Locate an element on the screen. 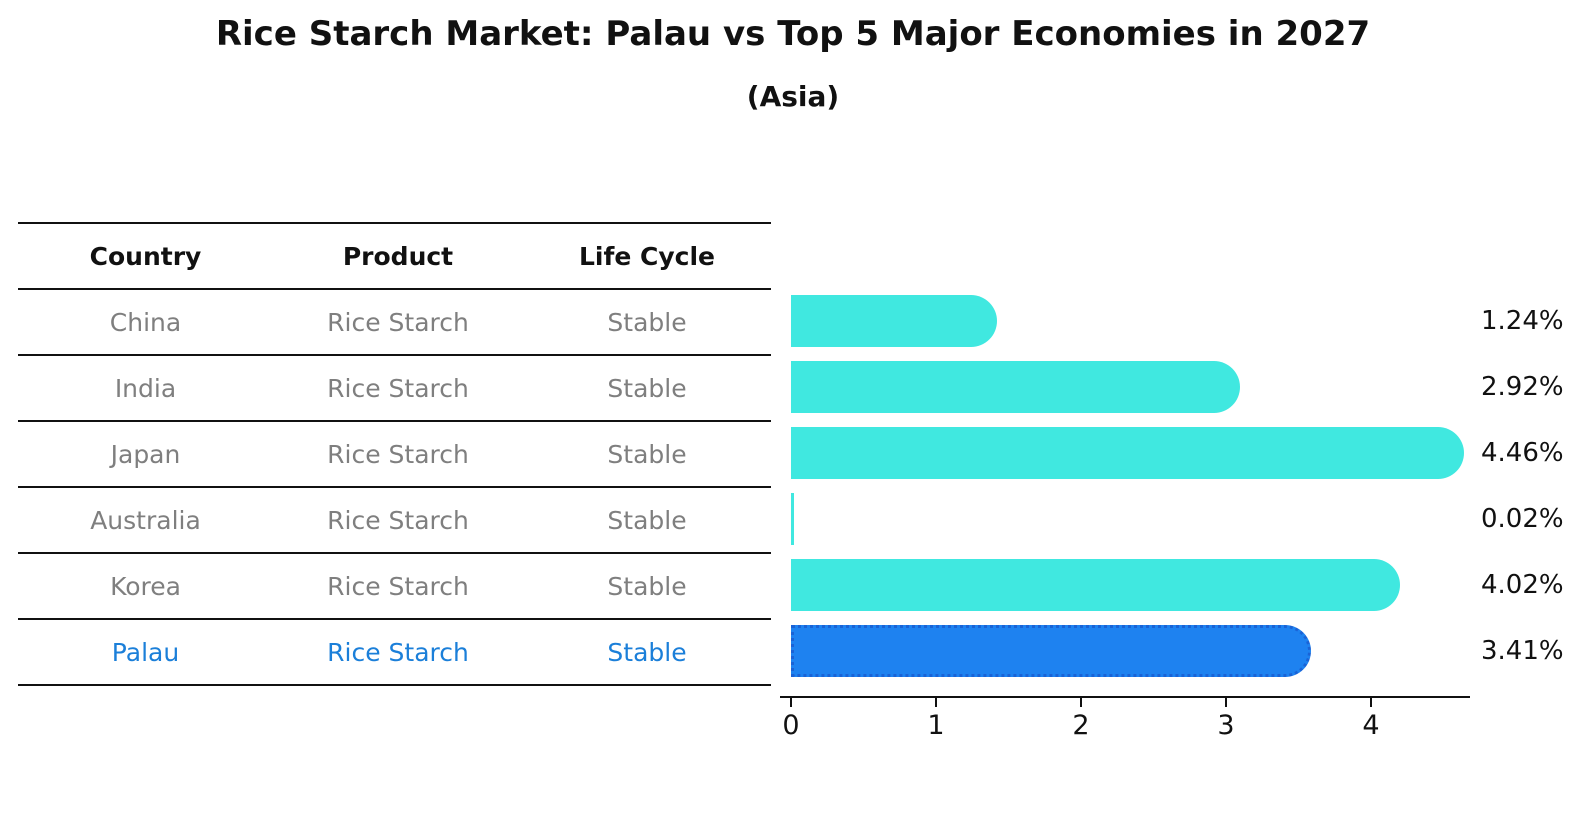 This screenshot has height=823, width=1586. table-row-india: India Rice Starch Stable is located at coordinates (394, 389).